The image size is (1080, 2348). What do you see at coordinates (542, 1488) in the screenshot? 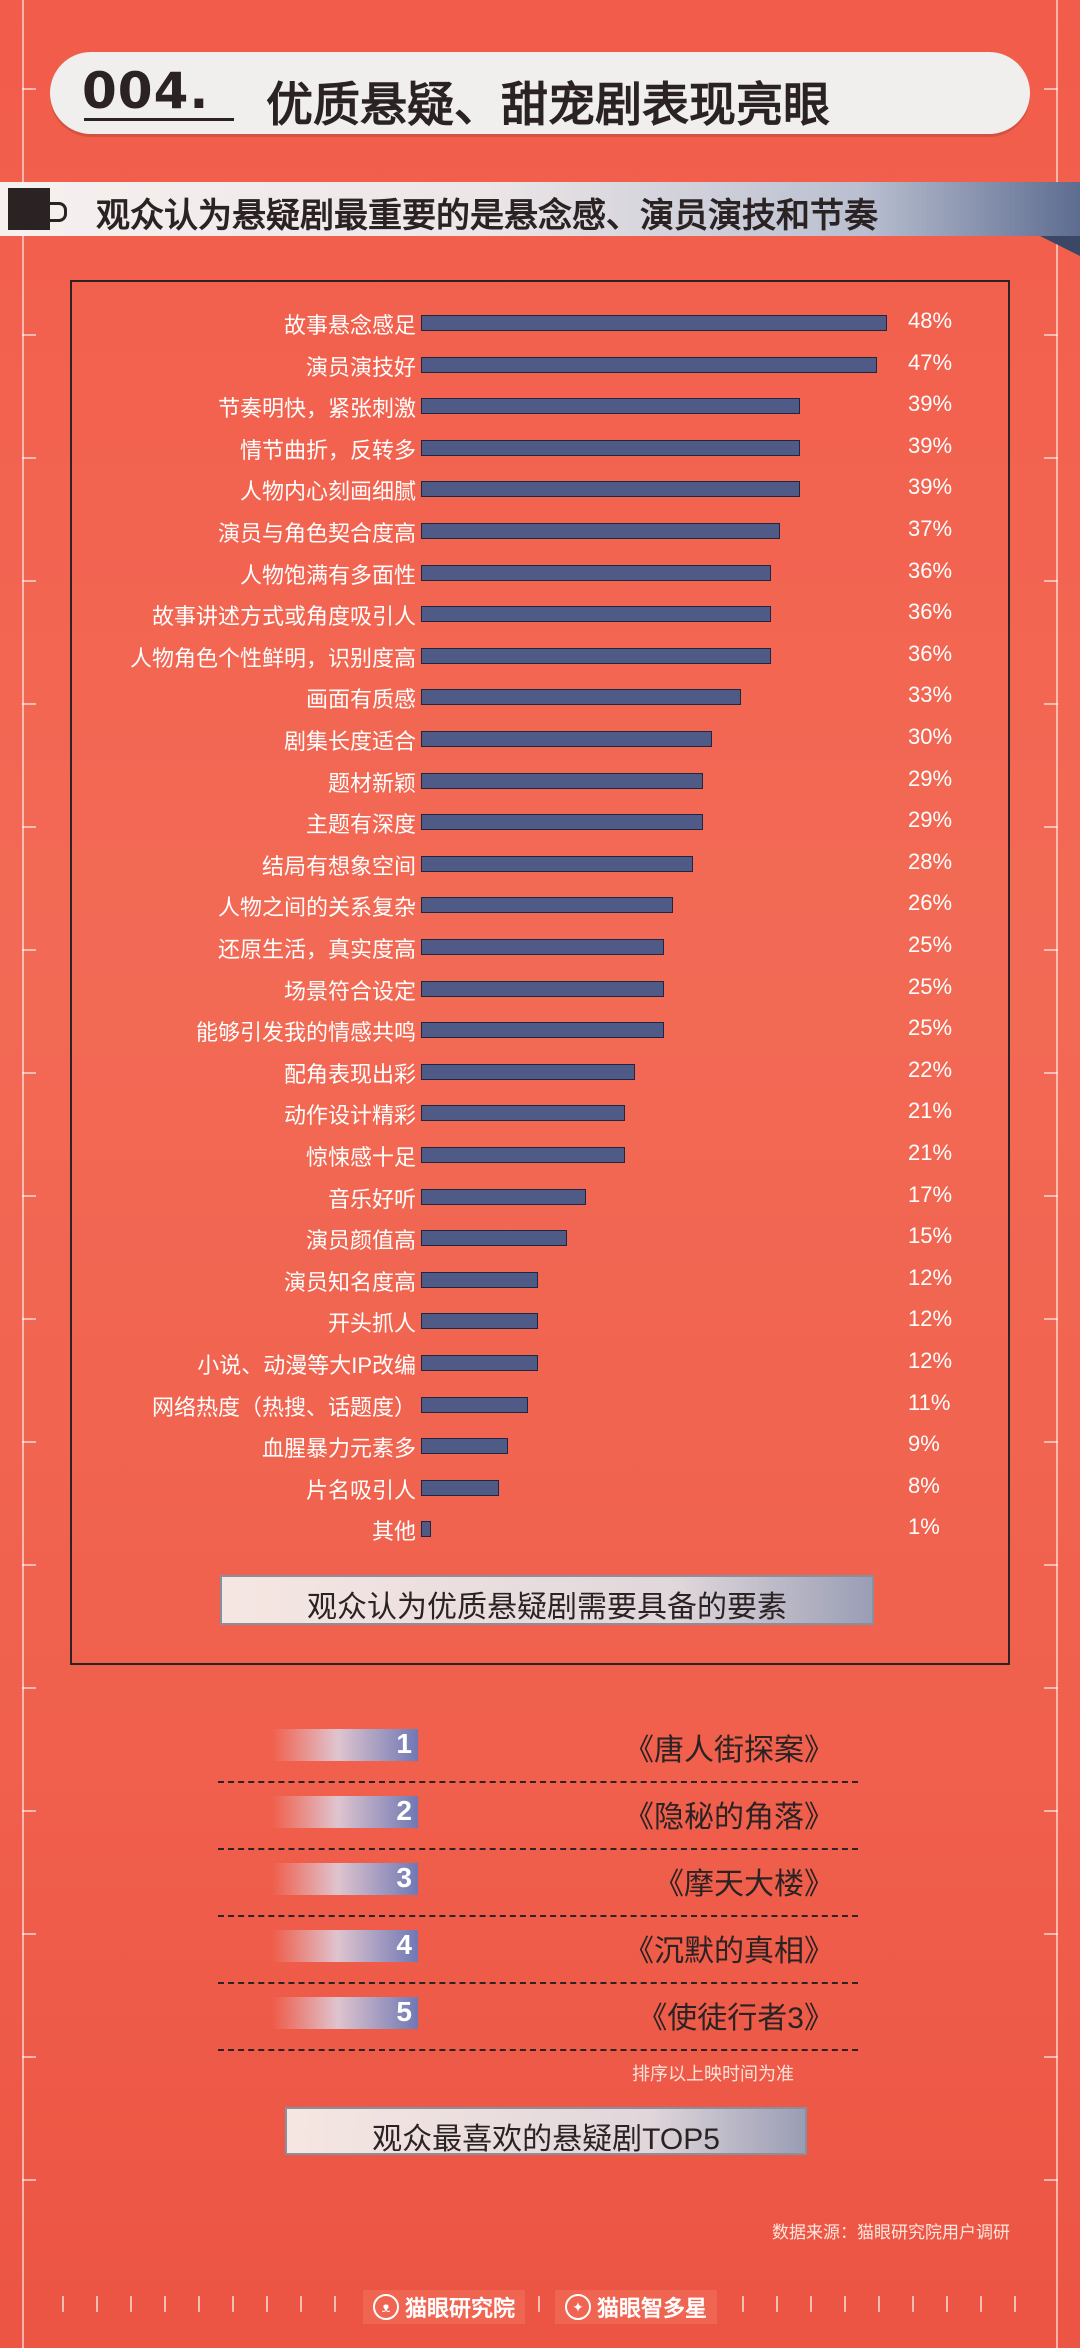
I see `bar-row: 片名吸引人 8%` at bounding box center [542, 1488].